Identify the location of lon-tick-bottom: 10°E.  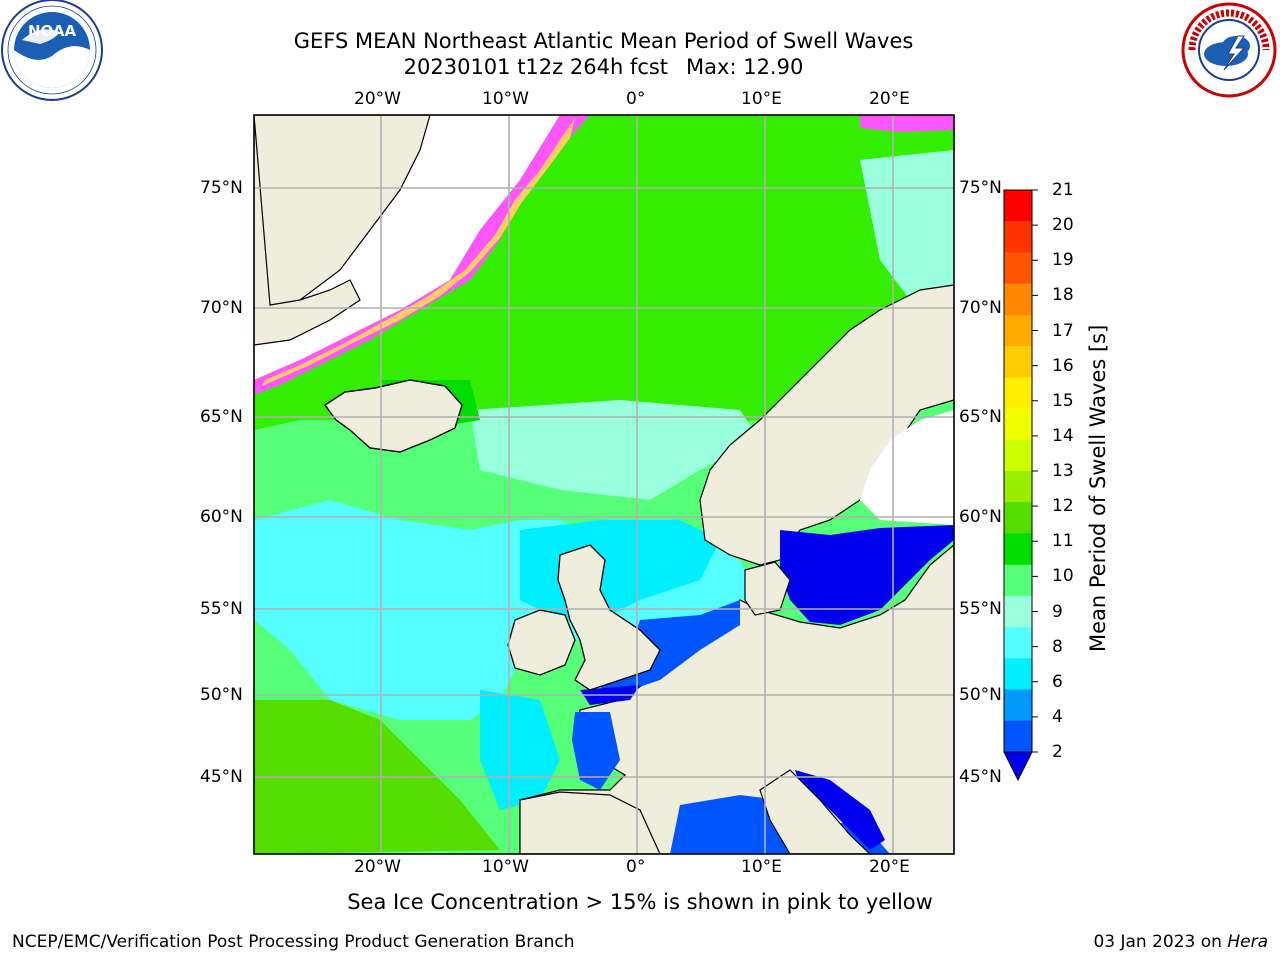
(761, 867).